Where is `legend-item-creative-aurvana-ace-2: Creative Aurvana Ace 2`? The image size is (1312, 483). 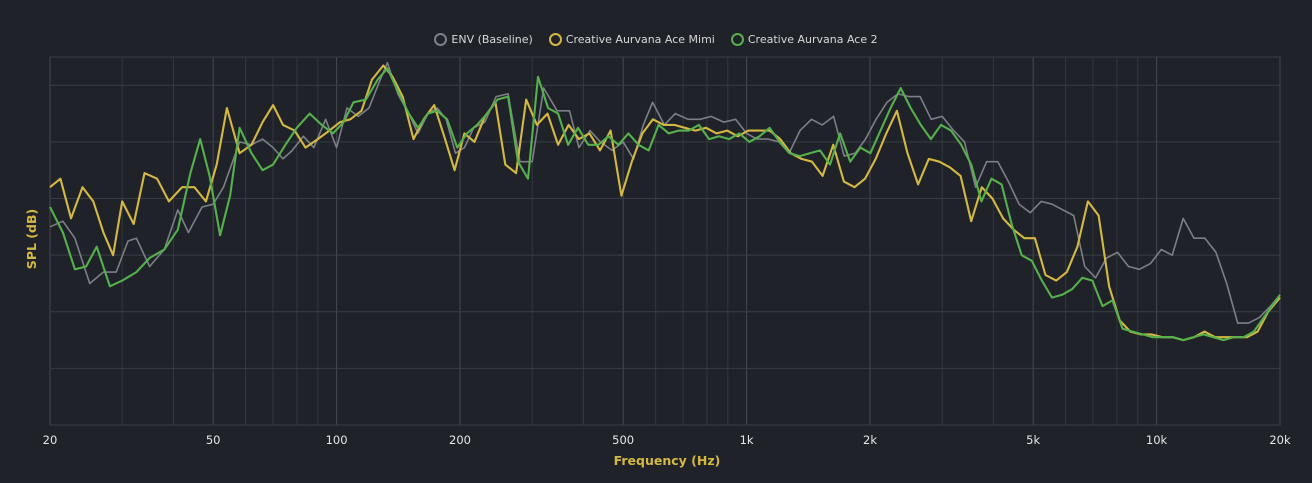
legend-item-creative-aurvana-ace-2: Creative Aurvana Ace 2 is located at coordinates (804, 39).